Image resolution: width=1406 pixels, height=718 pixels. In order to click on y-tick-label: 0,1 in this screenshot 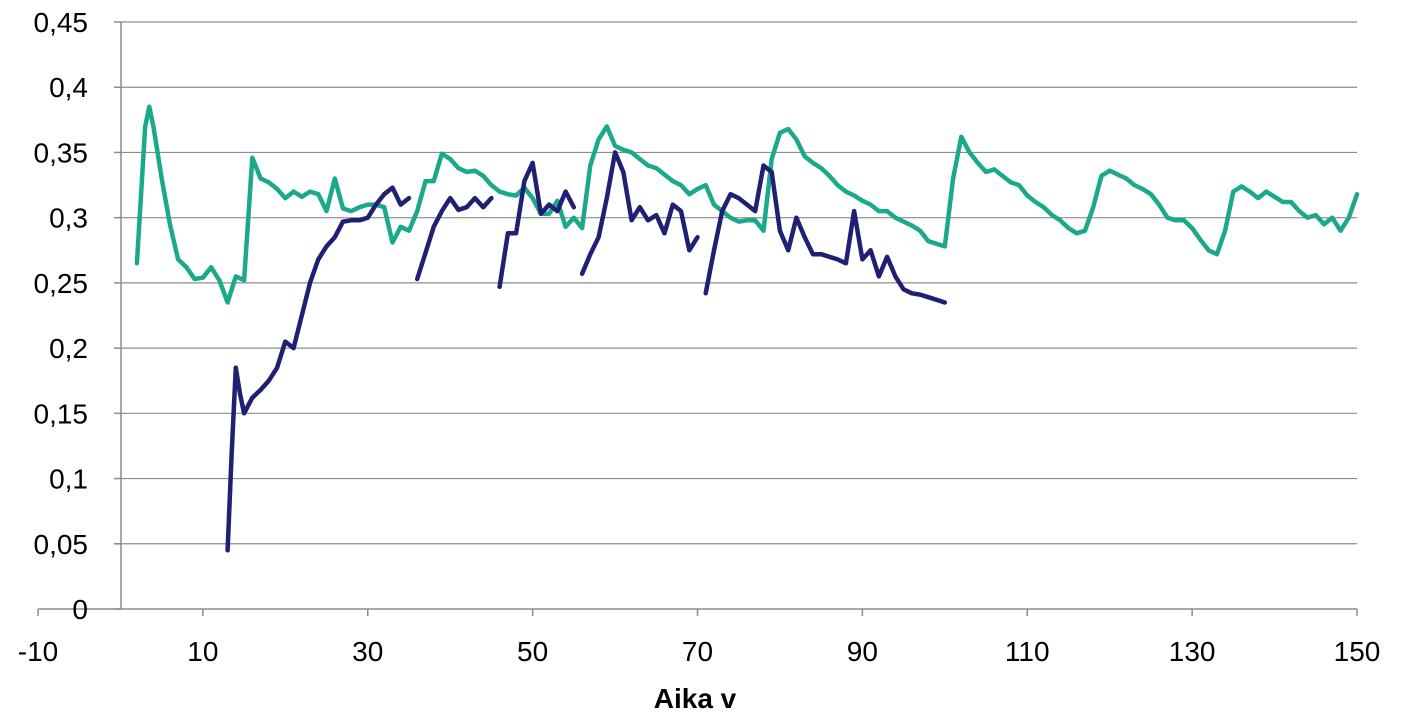, I will do `click(68, 479)`.